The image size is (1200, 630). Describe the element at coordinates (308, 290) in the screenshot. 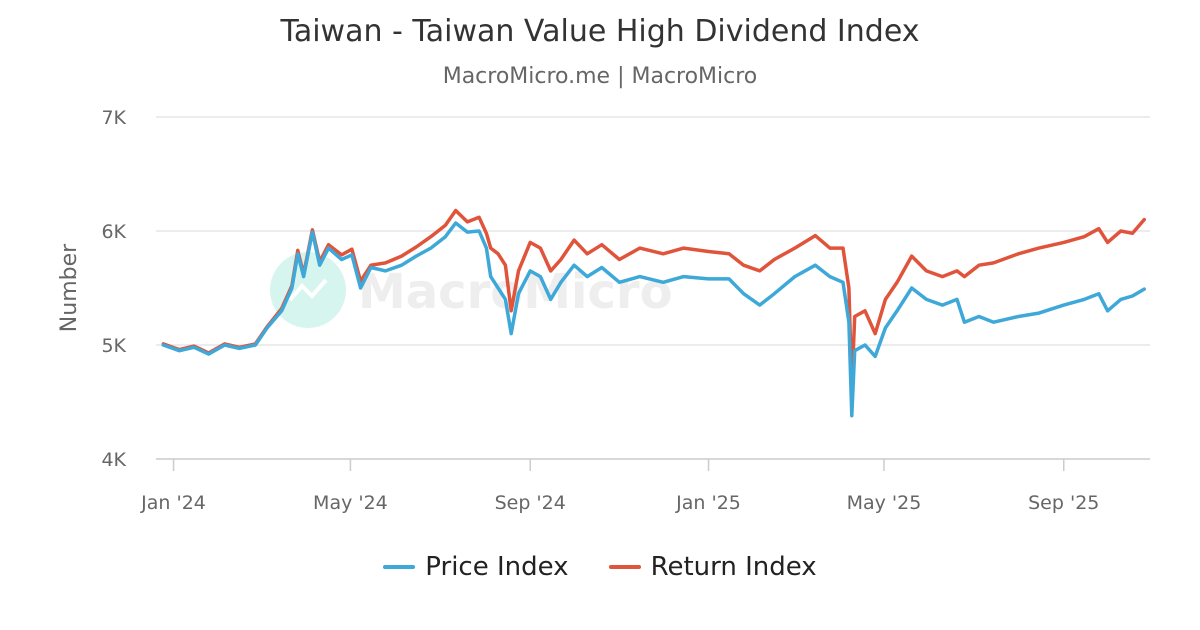

I see `watermark-logo-stroke` at that location.